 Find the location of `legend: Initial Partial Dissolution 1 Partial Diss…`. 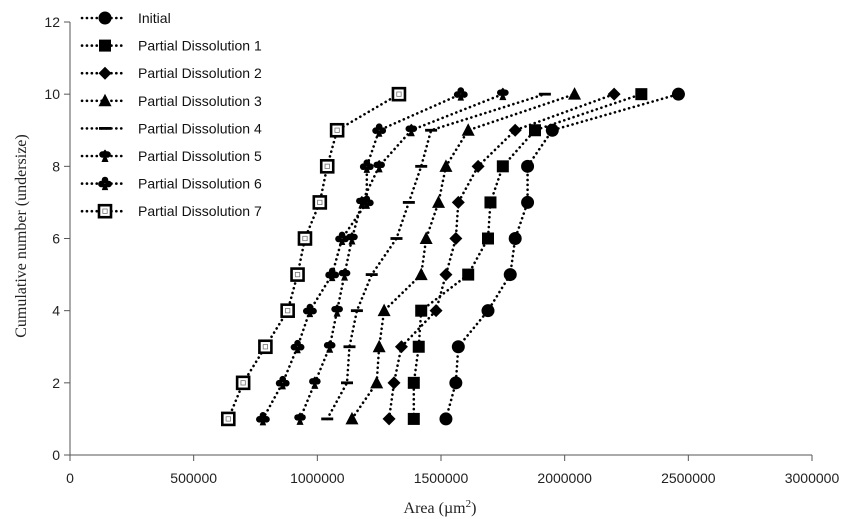

legend: Initial Partial Dissolution 1 Partial Diss… is located at coordinates (171, 114).